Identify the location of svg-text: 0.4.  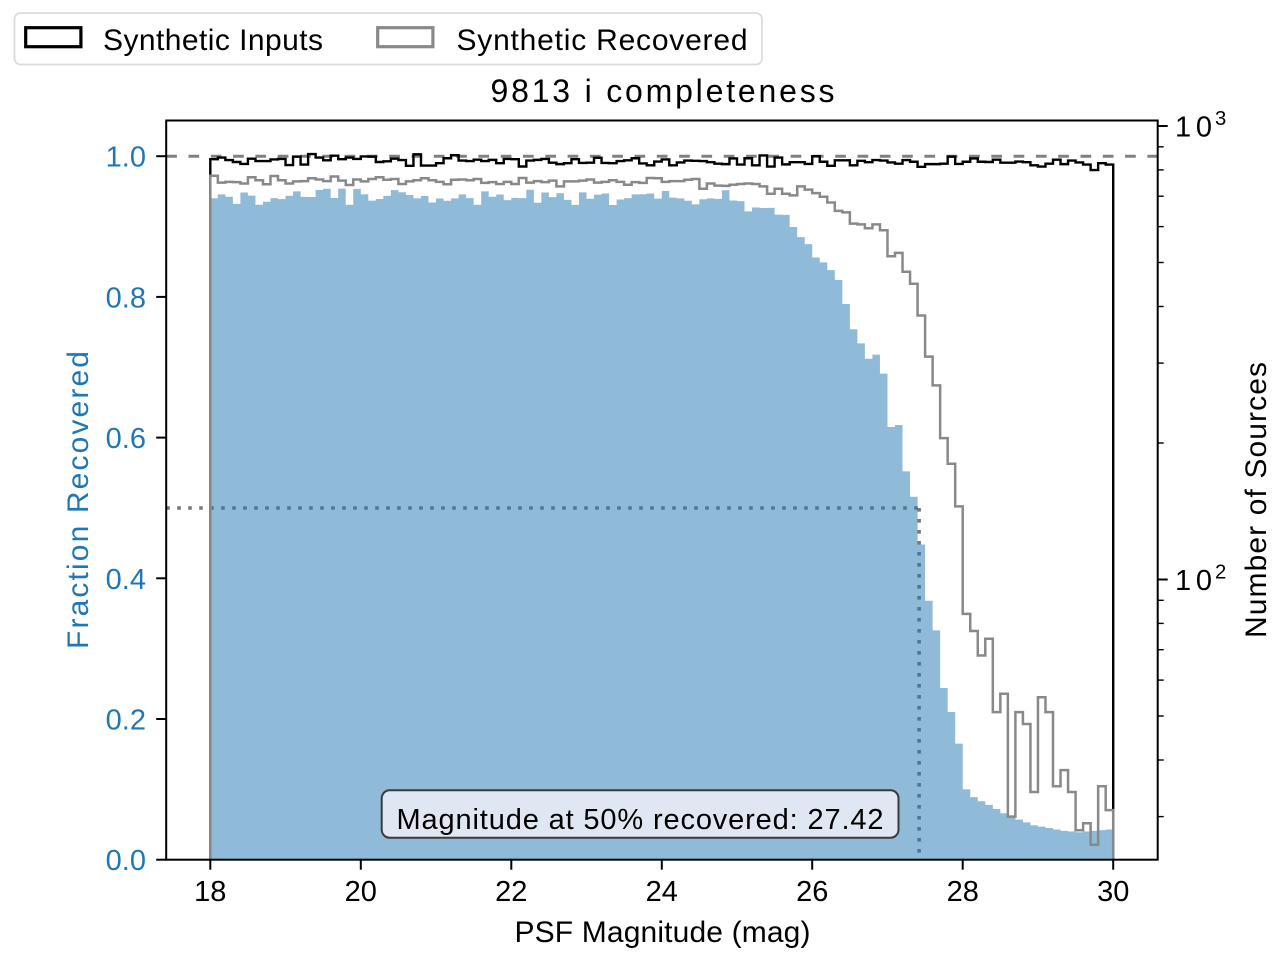
(126, 580).